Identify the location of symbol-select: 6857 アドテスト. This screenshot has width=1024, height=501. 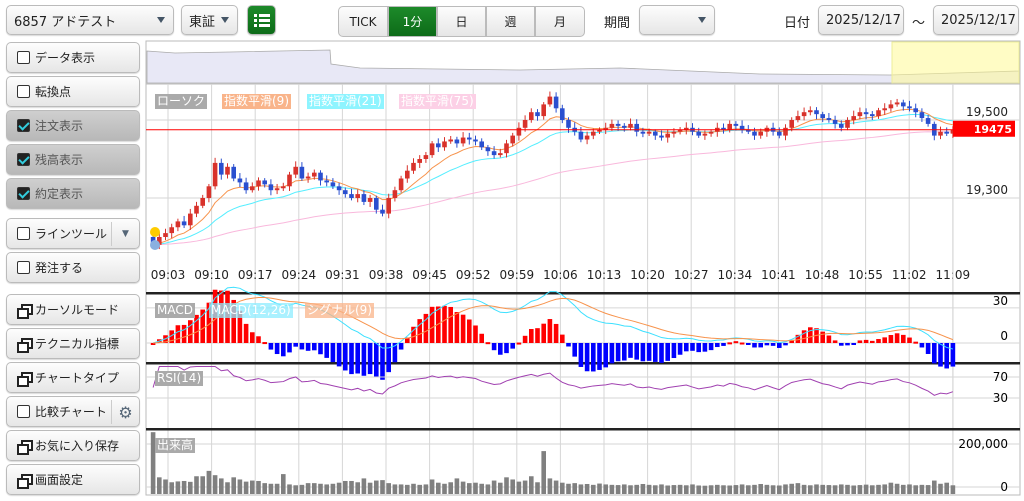
(90, 20).